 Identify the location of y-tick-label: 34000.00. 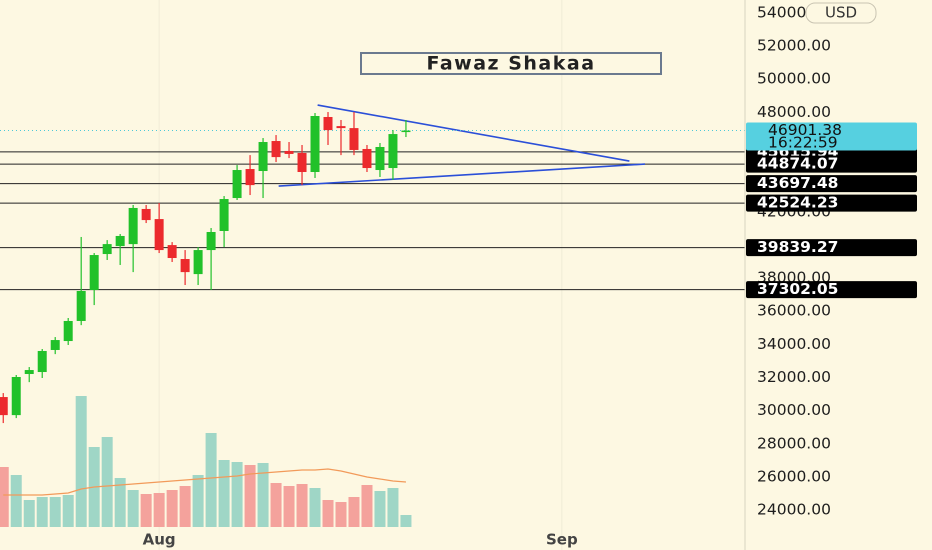
(794, 344).